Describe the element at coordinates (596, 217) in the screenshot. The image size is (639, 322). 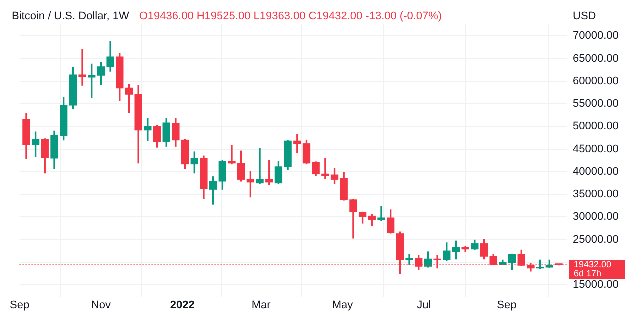
I see `y-tick-label: 30000.00` at that location.